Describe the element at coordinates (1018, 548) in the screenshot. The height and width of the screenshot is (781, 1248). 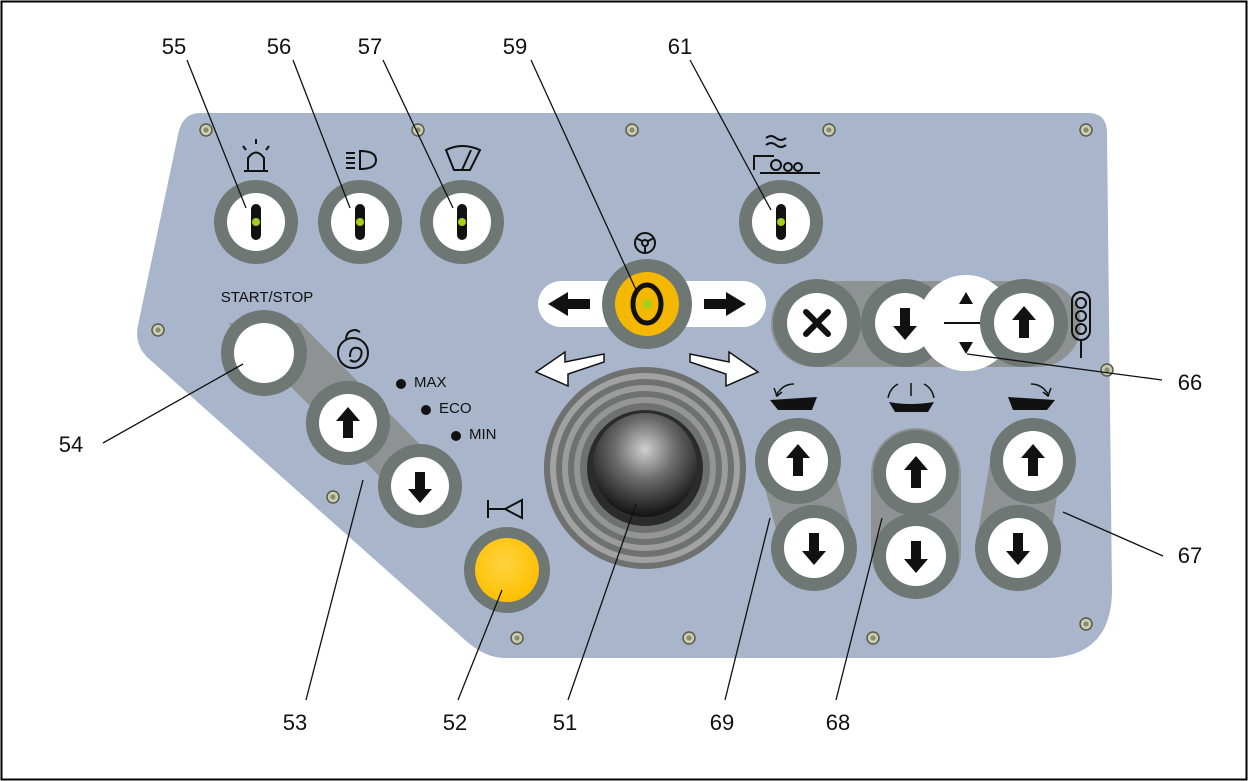
I see `tilt-right-down-button` at that location.